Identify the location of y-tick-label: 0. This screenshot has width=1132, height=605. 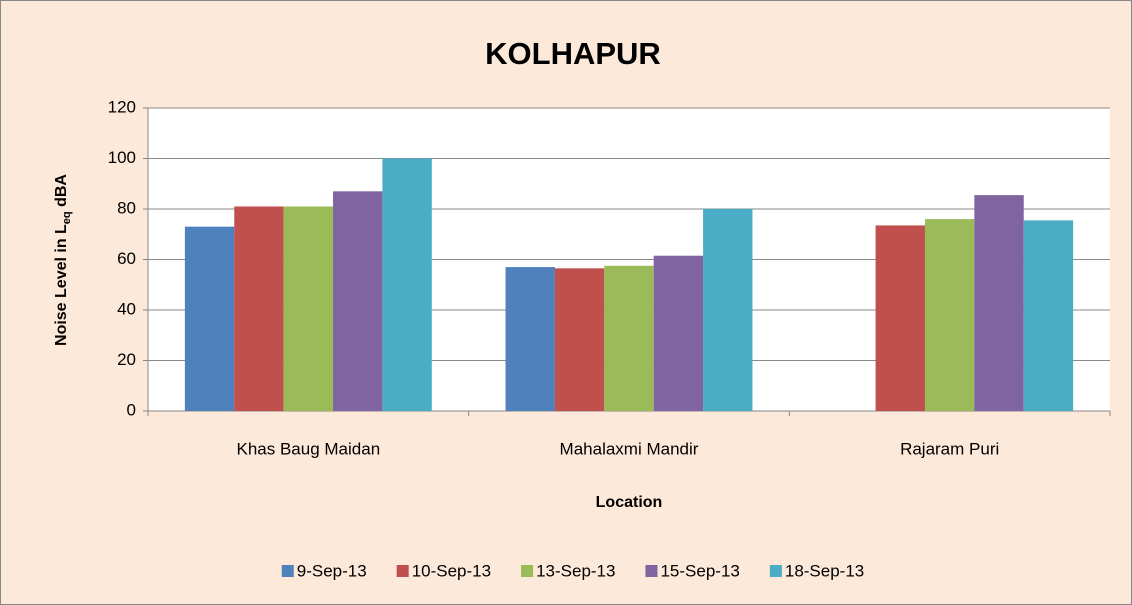
(131, 409).